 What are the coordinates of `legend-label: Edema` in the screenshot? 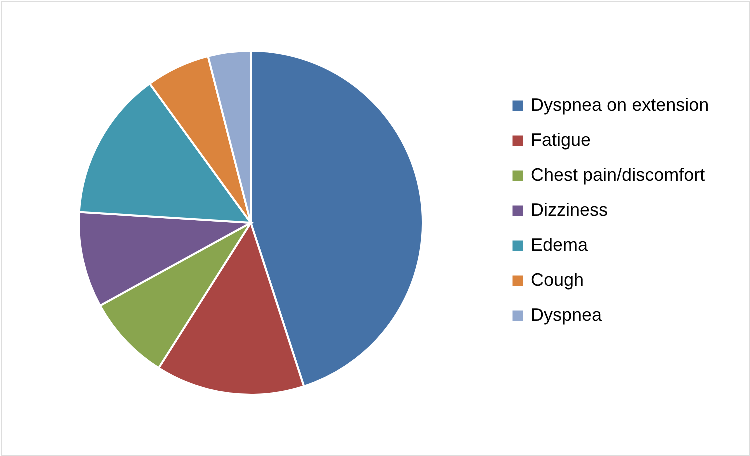 It's located at (560, 245).